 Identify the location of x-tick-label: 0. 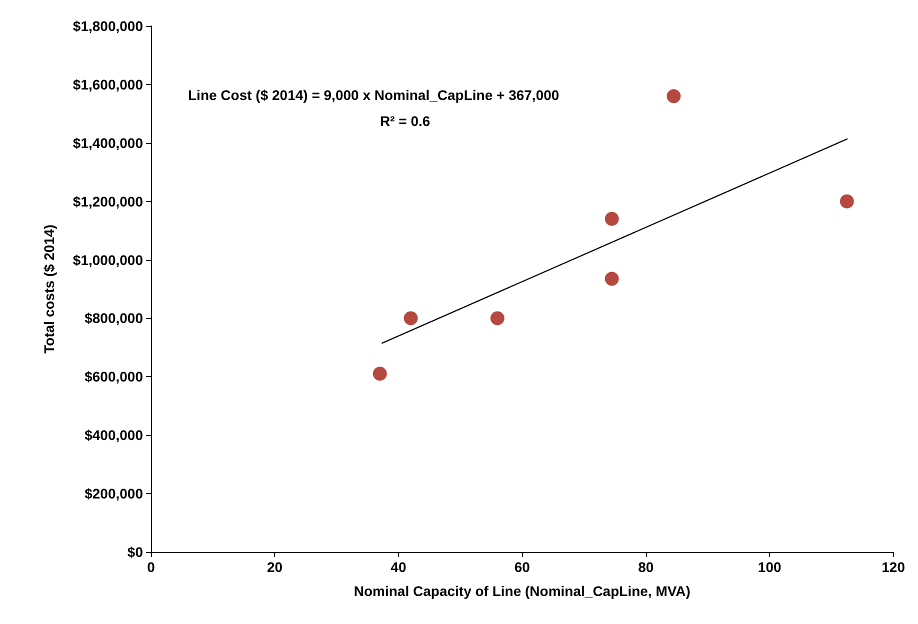
(151, 567).